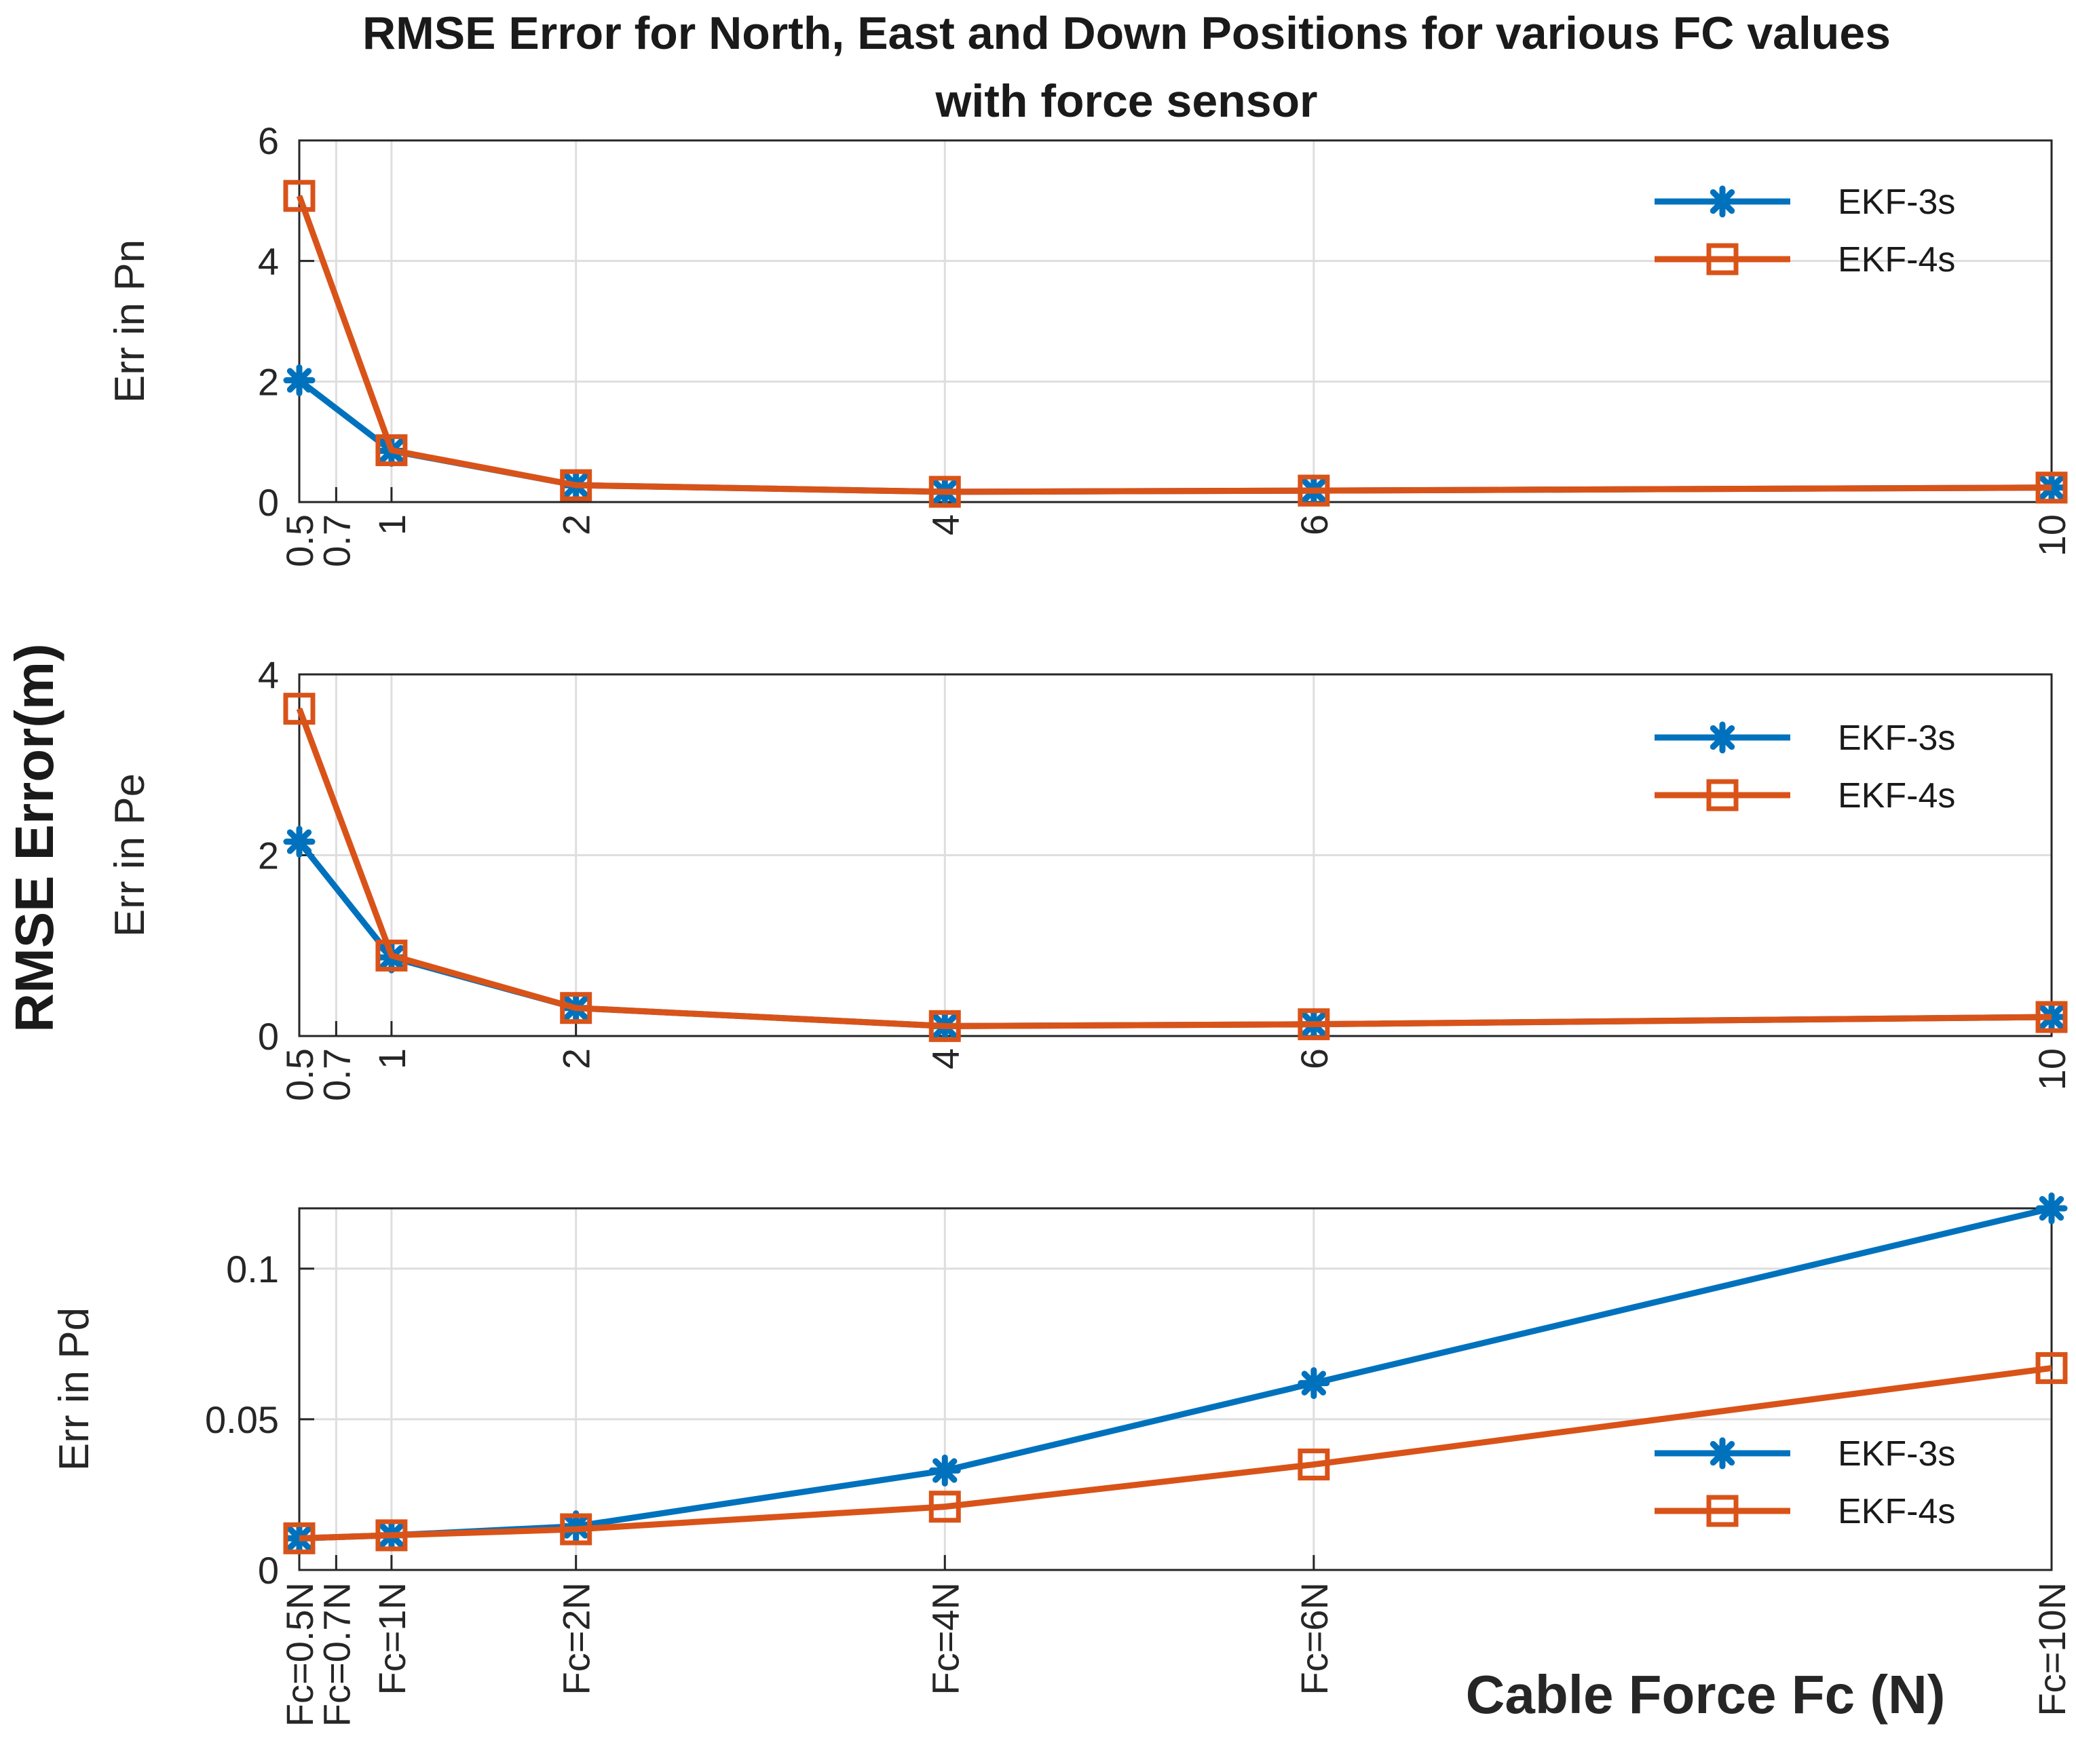 The image size is (2076, 1764). I want to click on y-axis-label: Err in Pe, so click(130, 855).